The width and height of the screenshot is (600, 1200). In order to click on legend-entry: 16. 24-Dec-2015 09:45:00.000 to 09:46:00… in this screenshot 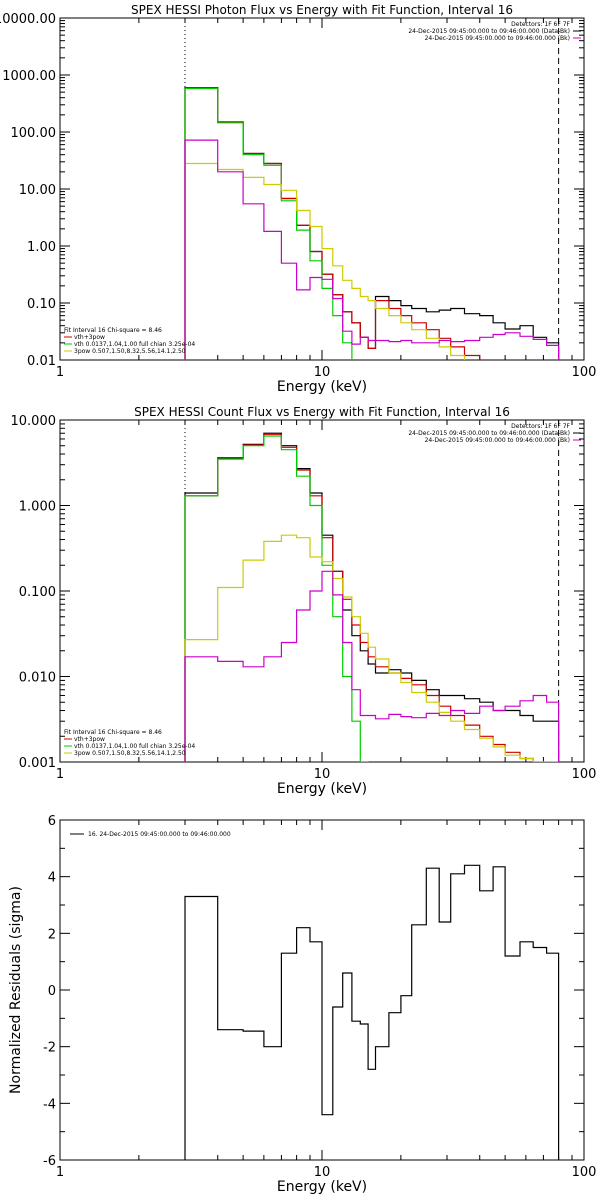, I will do `click(159, 834)`.